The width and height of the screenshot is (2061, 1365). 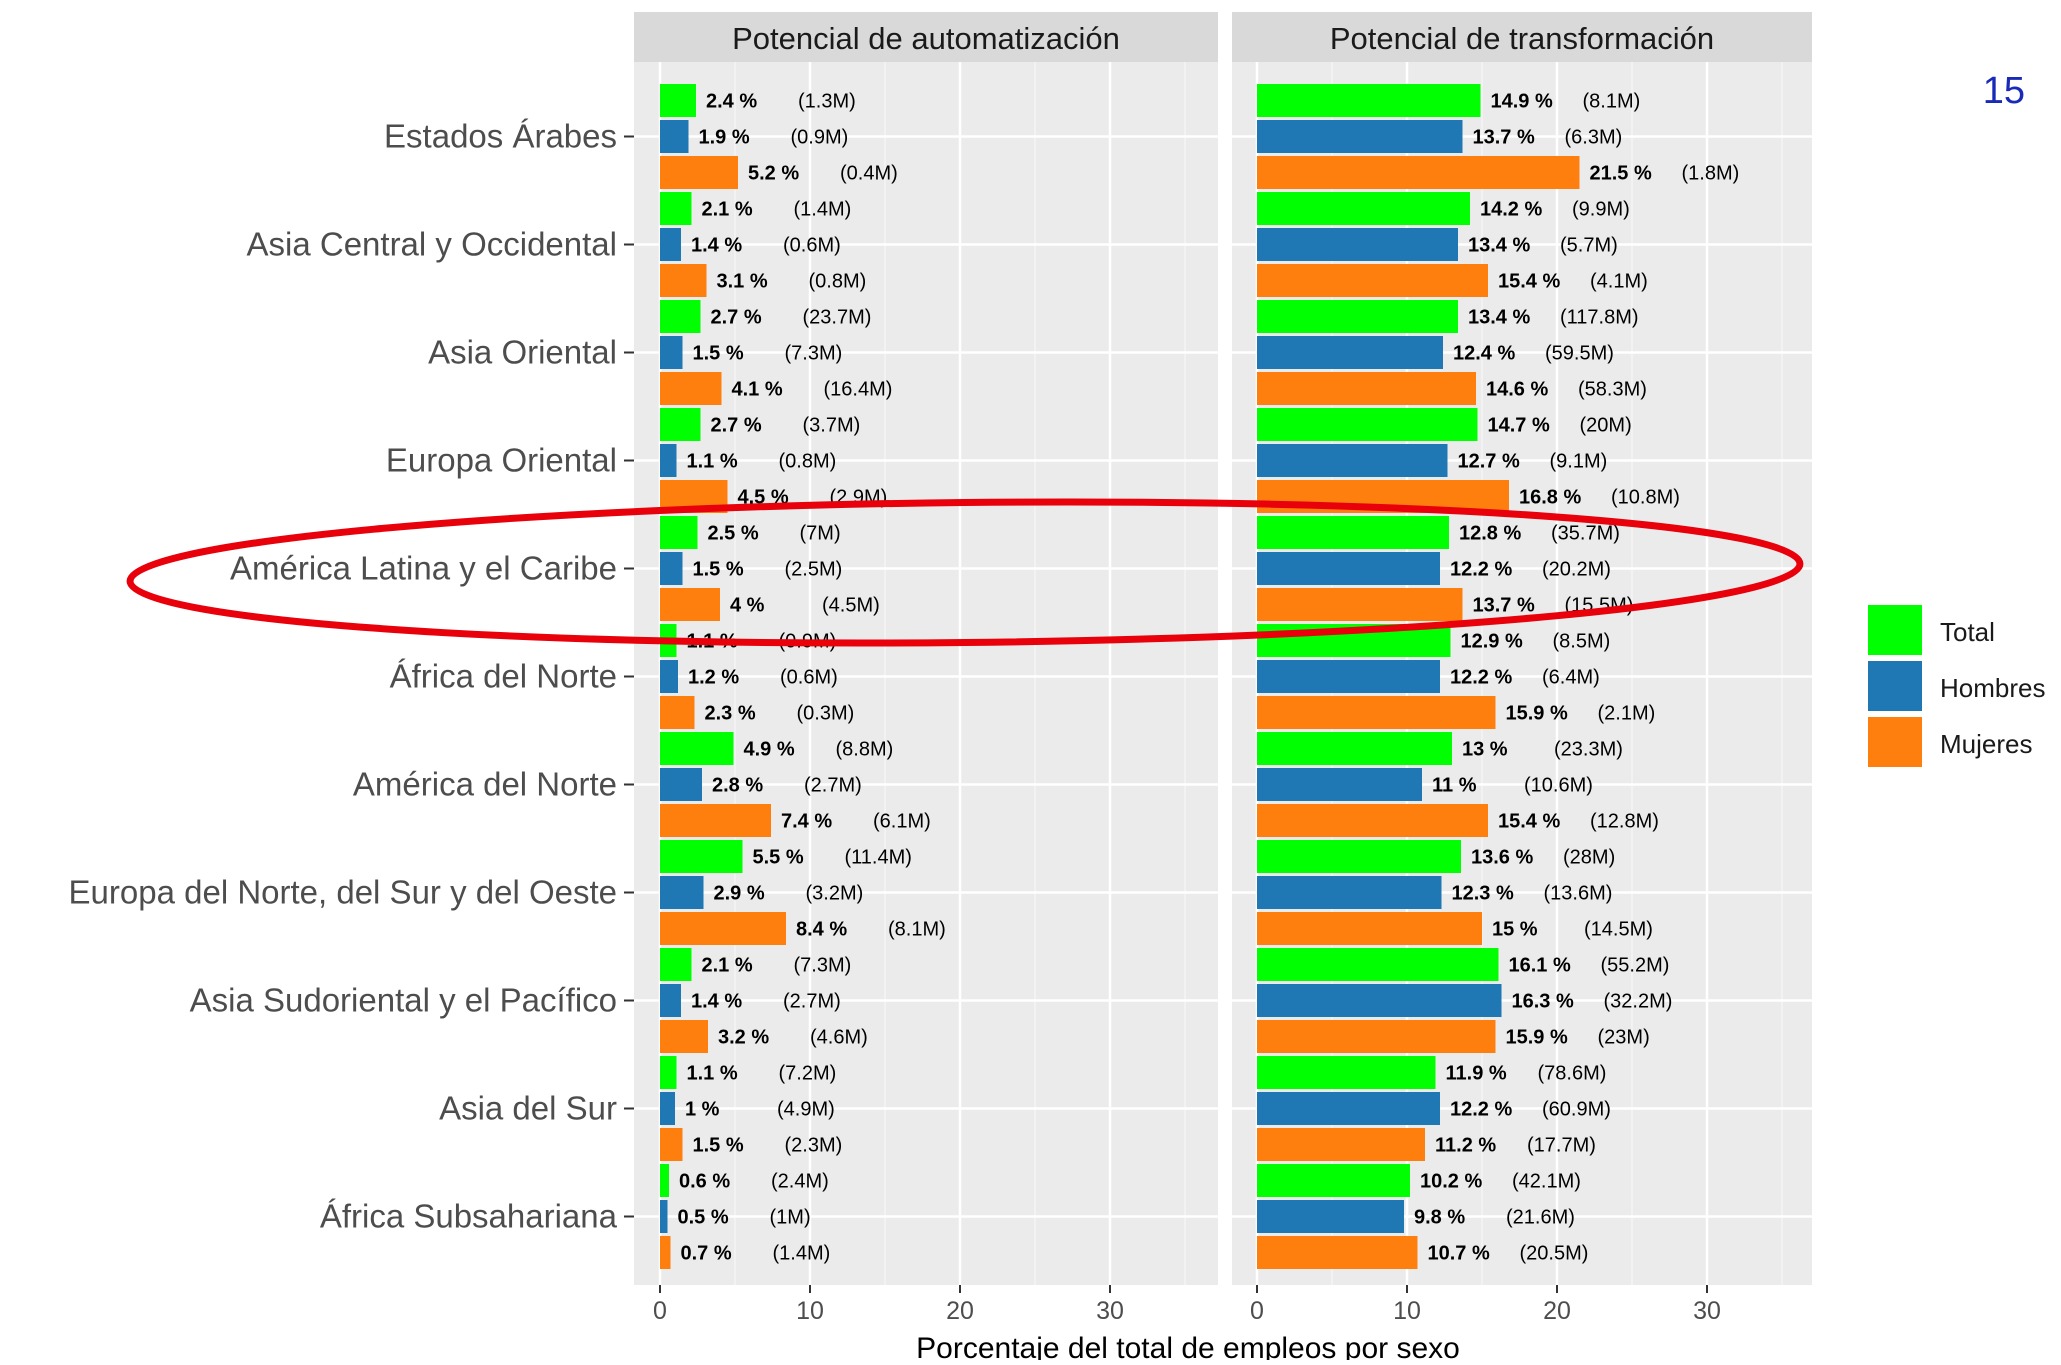 What do you see at coordinates (810, 1311) in the screenshot?
I see `panel-1-x-tick-label: 10` at bounding box center [810, 1311].